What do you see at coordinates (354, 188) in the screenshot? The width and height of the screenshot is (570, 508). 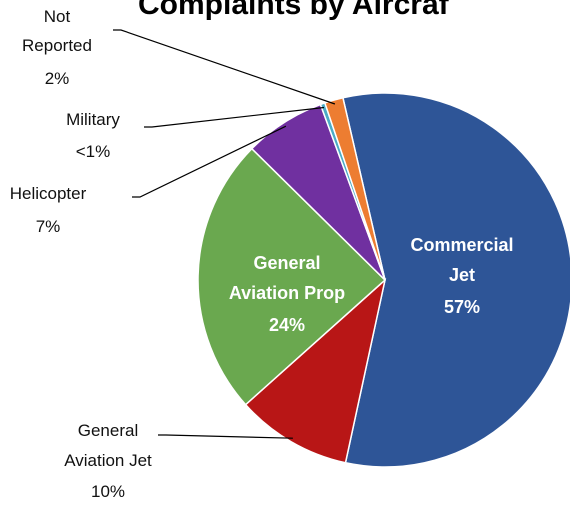 I see `pie-slice-not-reported` at bounding box center [354, 188].